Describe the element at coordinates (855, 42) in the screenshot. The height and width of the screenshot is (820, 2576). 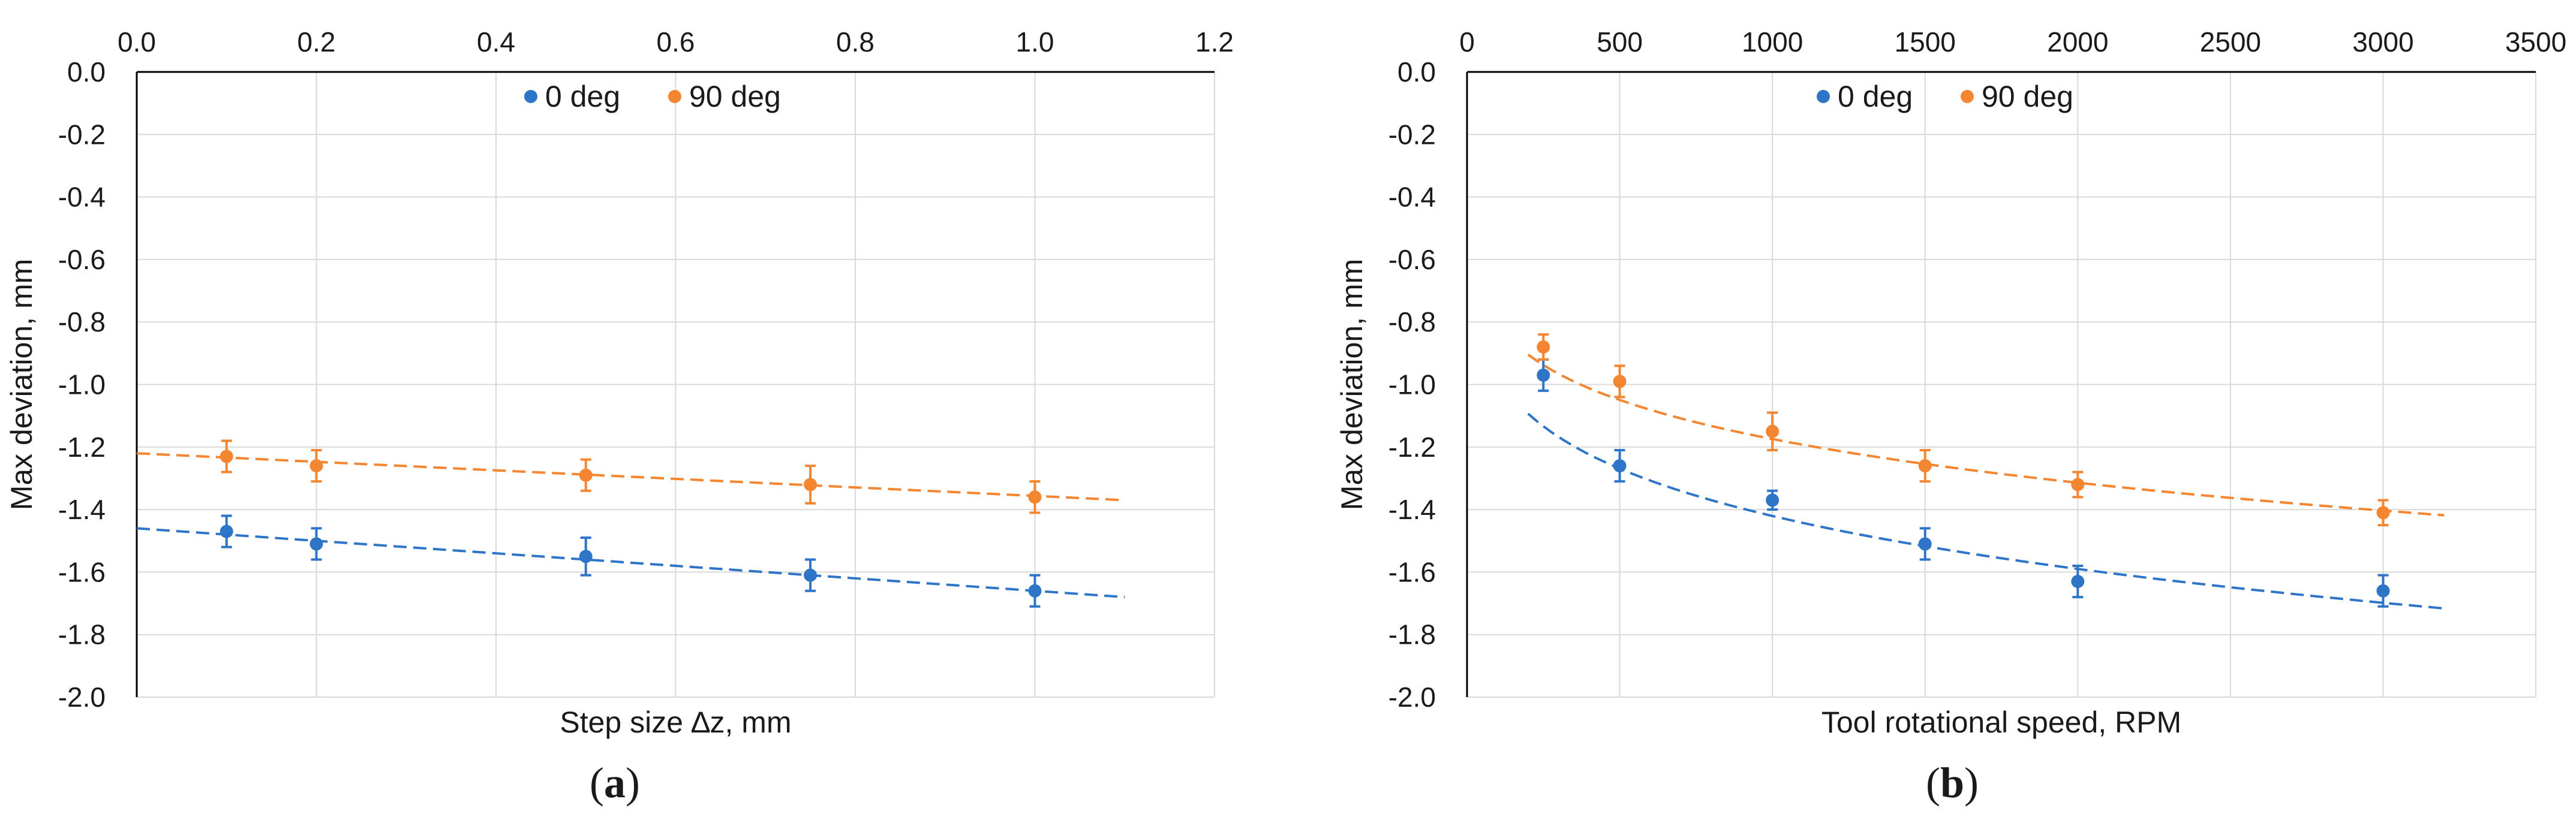
I see `x-tick-label: 0.8` at that location.